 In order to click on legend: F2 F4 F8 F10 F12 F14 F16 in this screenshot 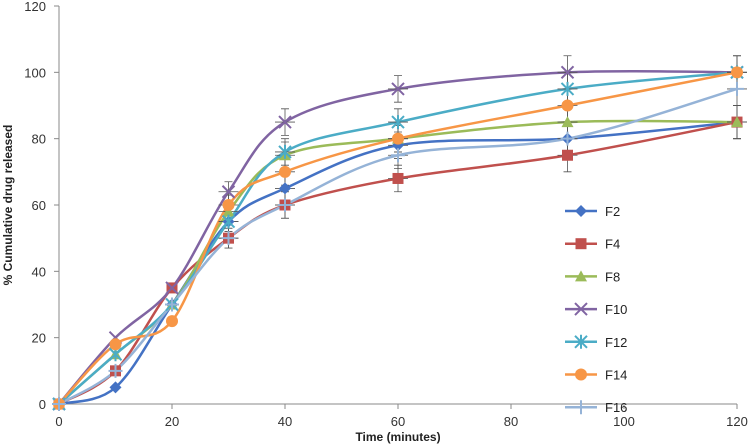, I will do `click(596, 309)`.